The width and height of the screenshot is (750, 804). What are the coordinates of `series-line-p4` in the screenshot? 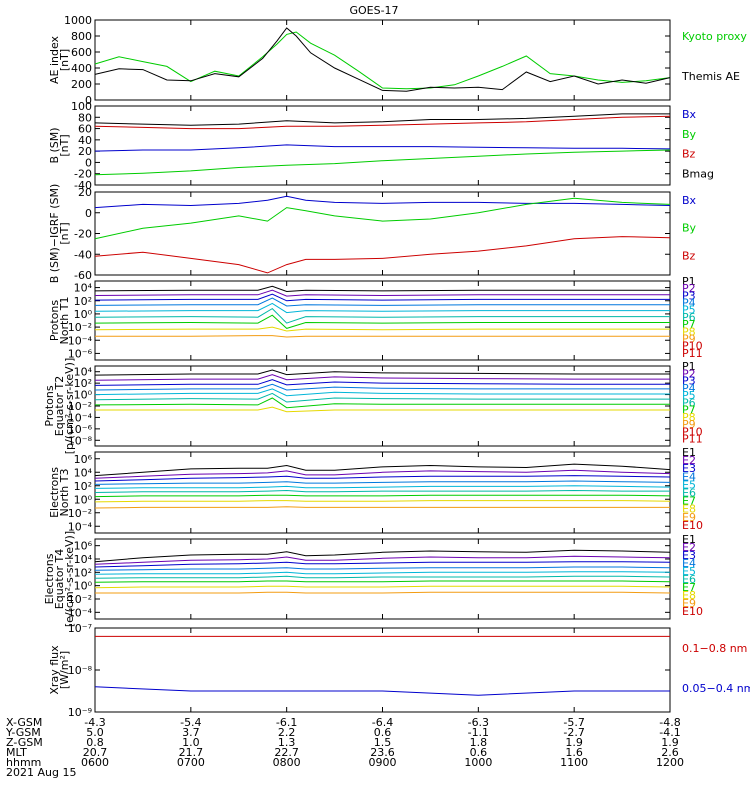 It's located at (382, 302).